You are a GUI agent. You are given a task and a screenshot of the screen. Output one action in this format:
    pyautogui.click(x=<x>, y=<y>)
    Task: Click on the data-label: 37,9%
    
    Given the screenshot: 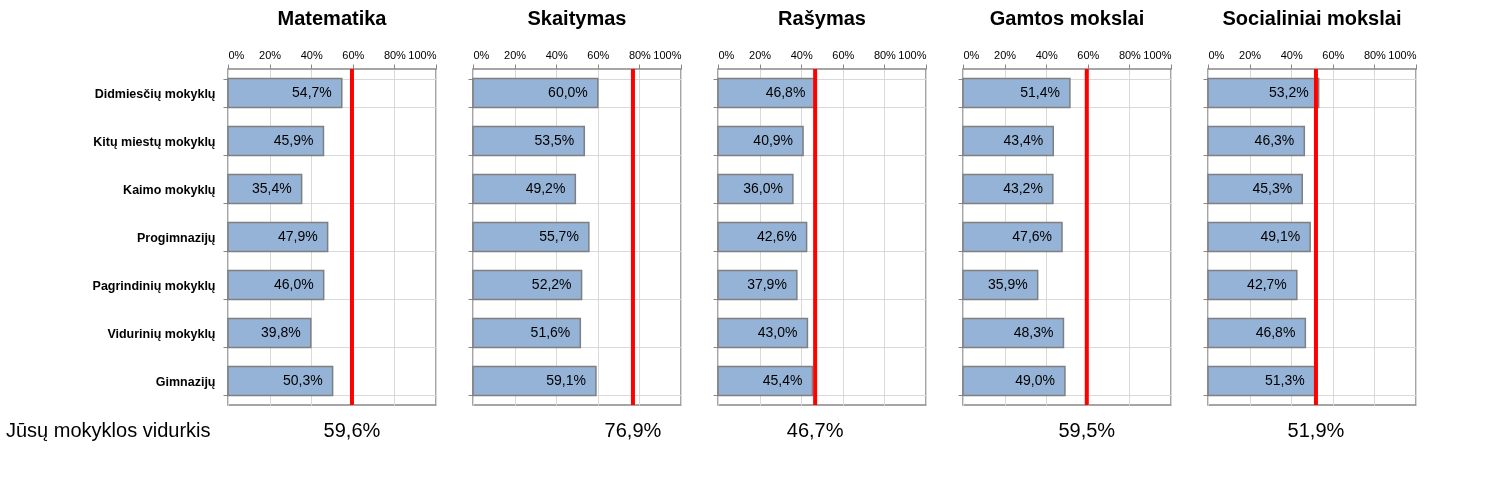 What is the action you would take?
    pyautogui.click(x=767, y=284)
    